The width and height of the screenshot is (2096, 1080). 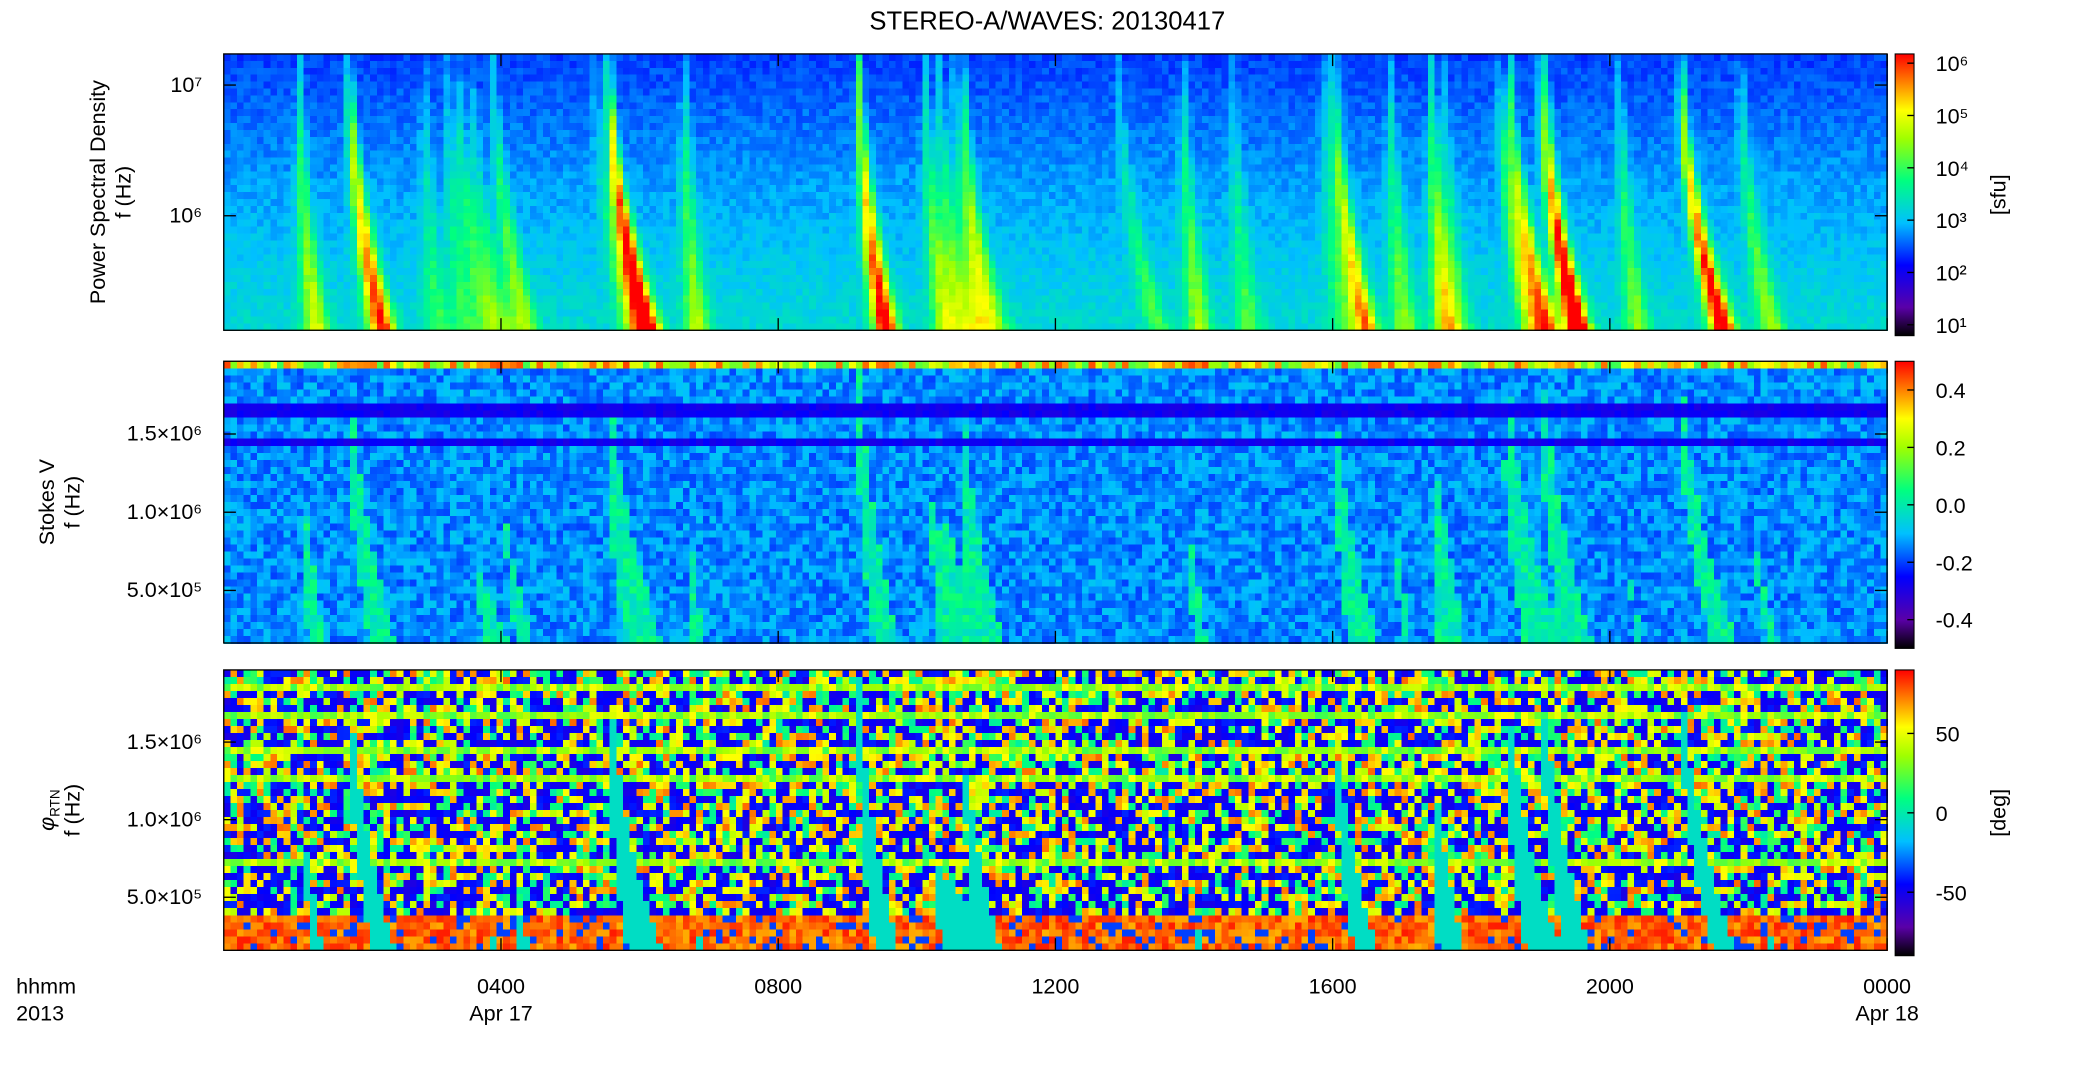 I want to click on y-axis-label-text: Stokes V, so click(x=46, y=501).